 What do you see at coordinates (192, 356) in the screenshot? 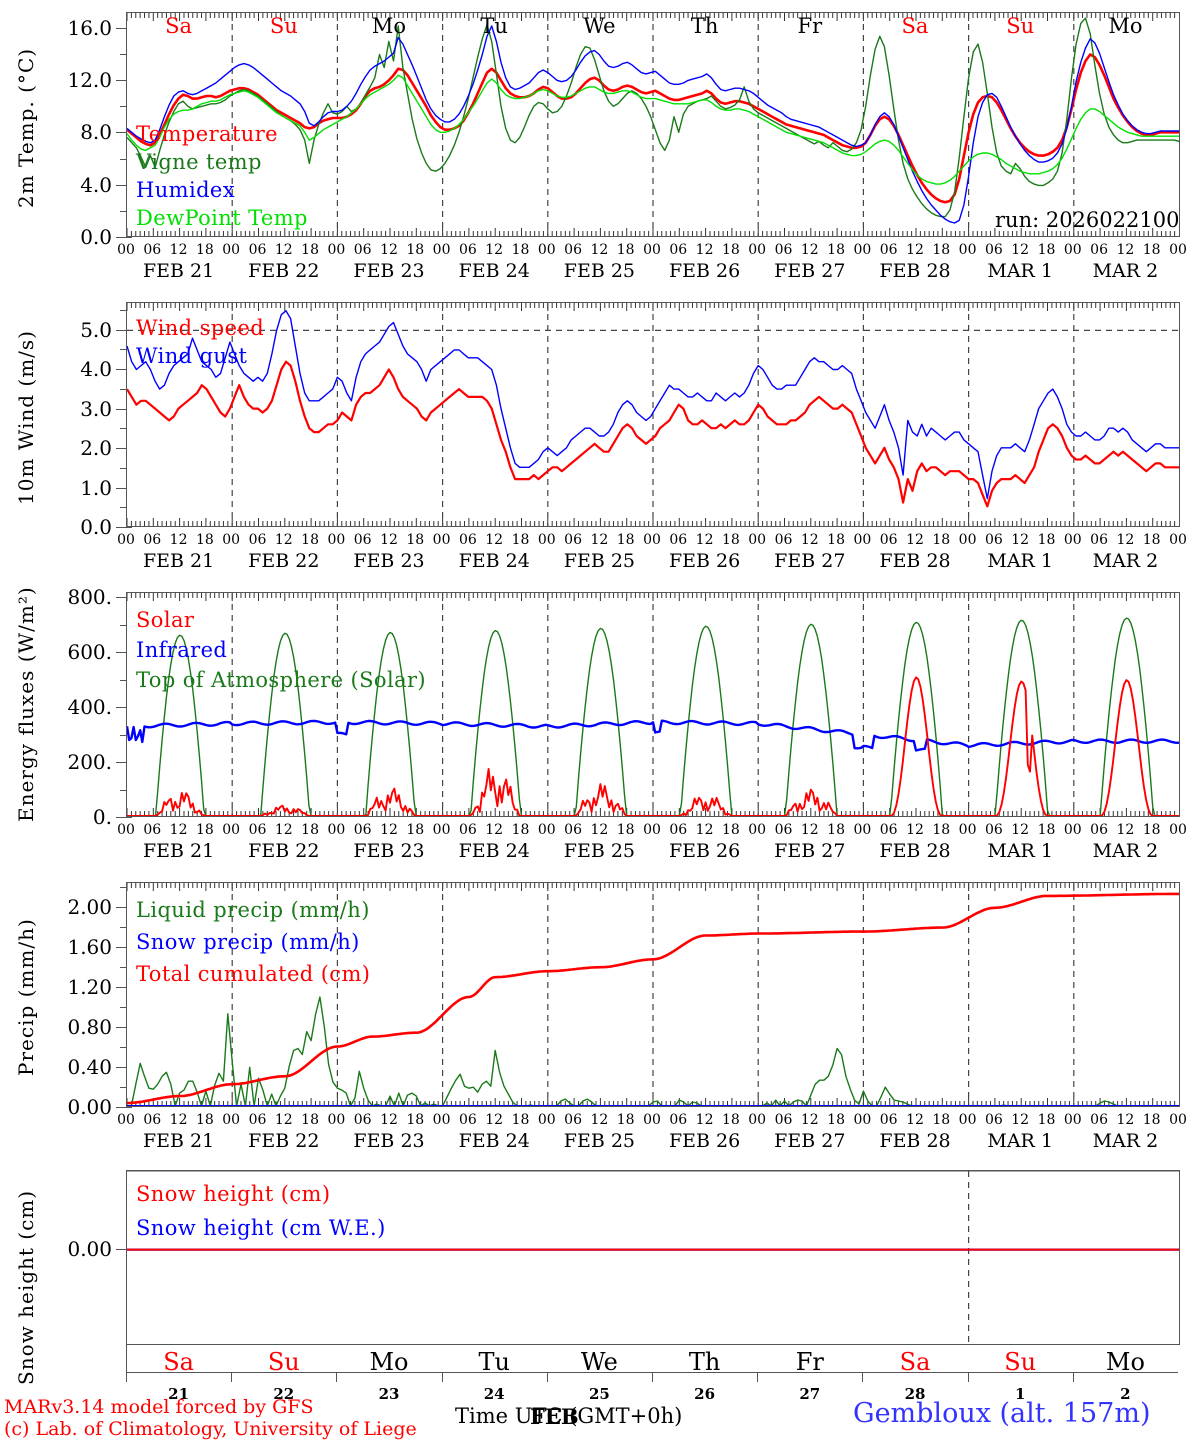
I see `legend-item-wind-gust: Wind gust` at bounding box center [192, 356].